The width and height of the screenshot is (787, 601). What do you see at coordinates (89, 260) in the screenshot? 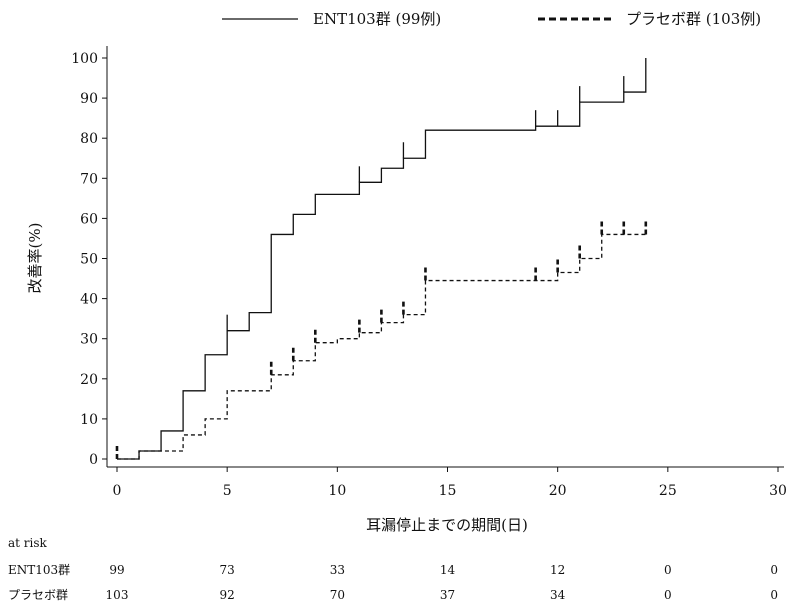
I see `y-tick-label: 50` at bounding box center [89, 260].